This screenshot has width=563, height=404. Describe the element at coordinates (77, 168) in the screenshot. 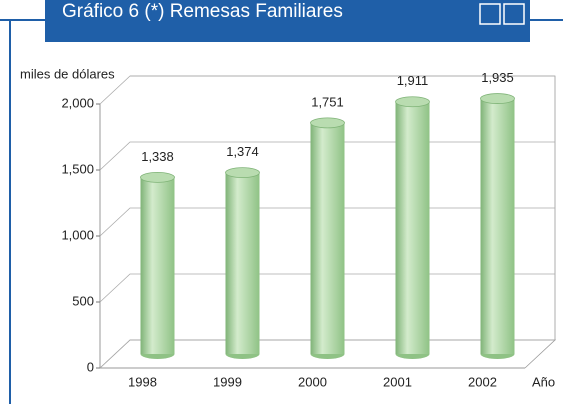

I see `y-tick-label: 1,500` at that location.